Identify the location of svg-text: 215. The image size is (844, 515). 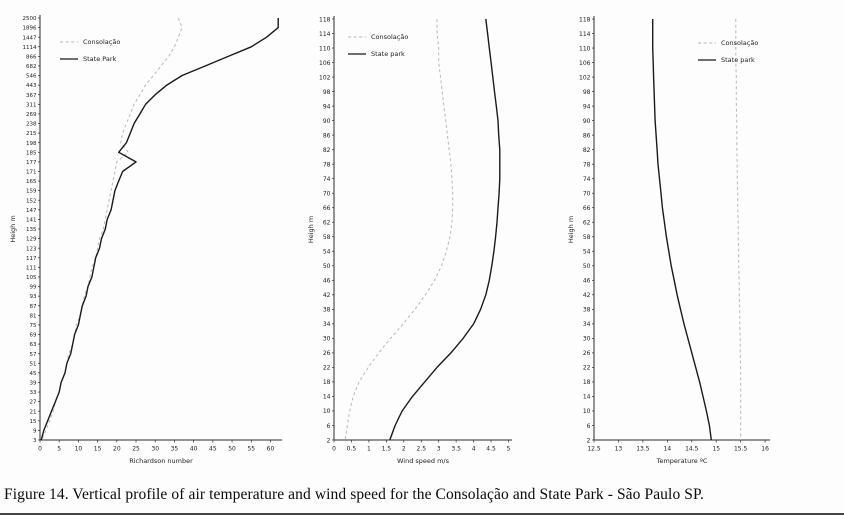
(31, 134).